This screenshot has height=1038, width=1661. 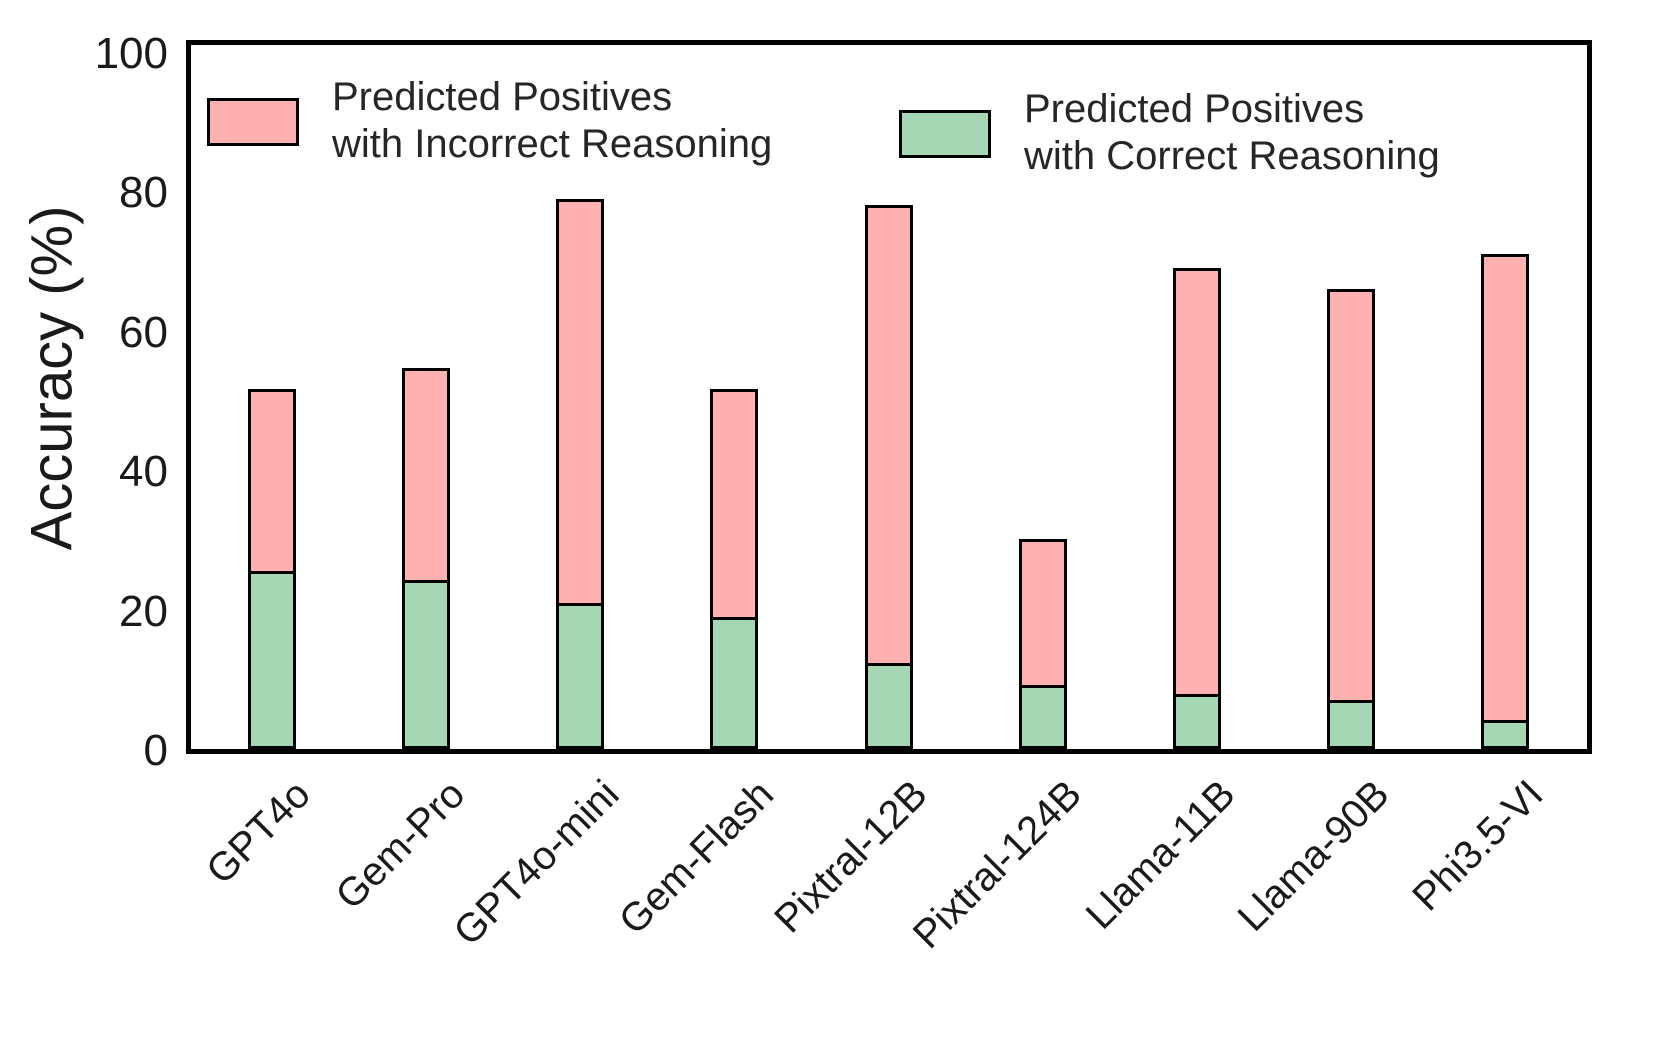 I want to click on x-category-label-GPT4o: GPT4o, so click(x=259, y=832).